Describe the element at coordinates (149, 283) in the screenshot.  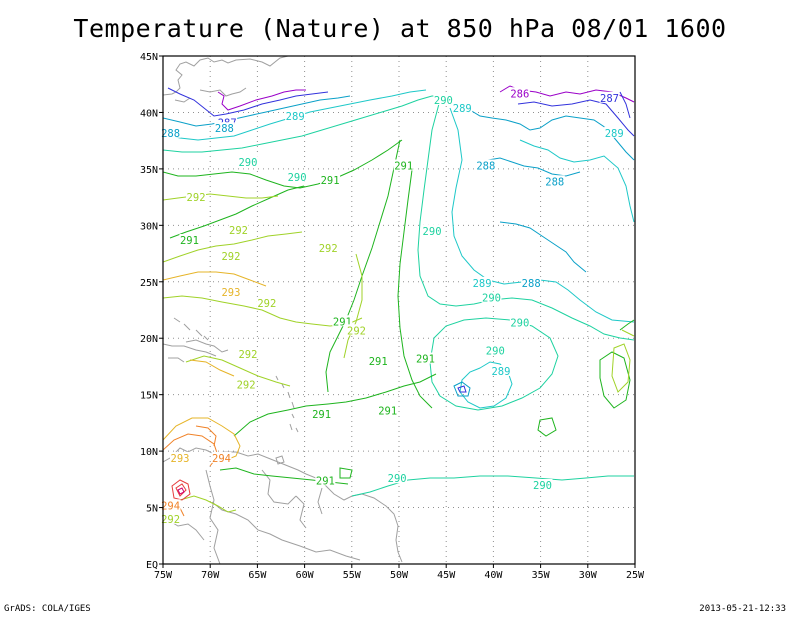
I see `lat-tick-label: 25N` at that location.